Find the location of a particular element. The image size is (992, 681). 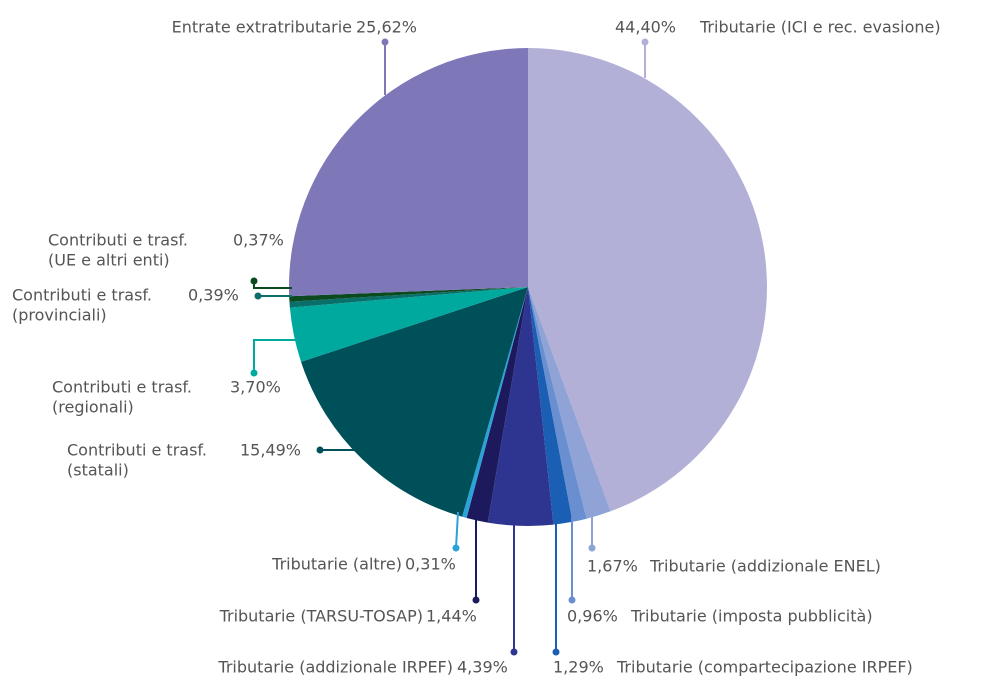

slice-label: (statali) is located at coordinates (98, 470).